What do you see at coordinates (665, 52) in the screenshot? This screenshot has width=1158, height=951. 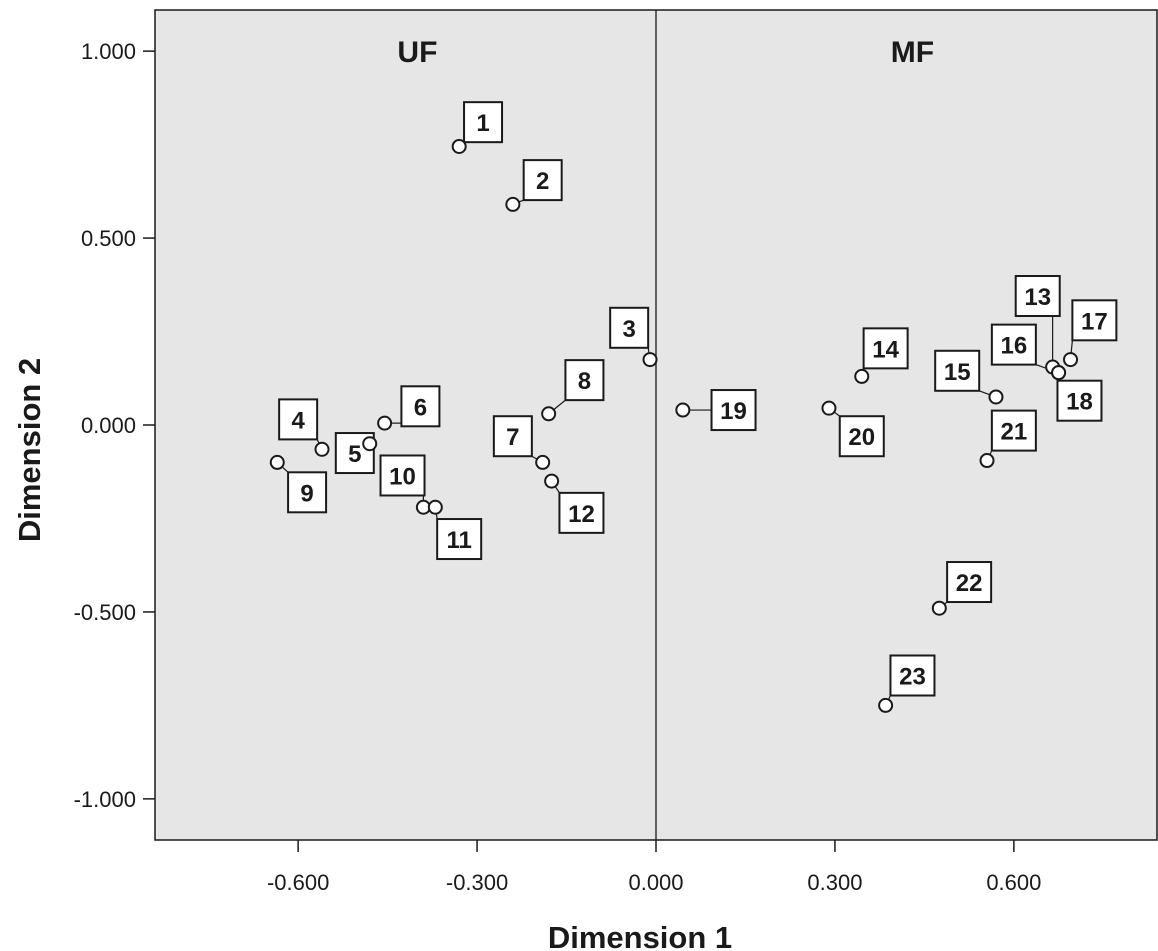 I see `region-labels: UF MF` at bounding box center [665, 52].